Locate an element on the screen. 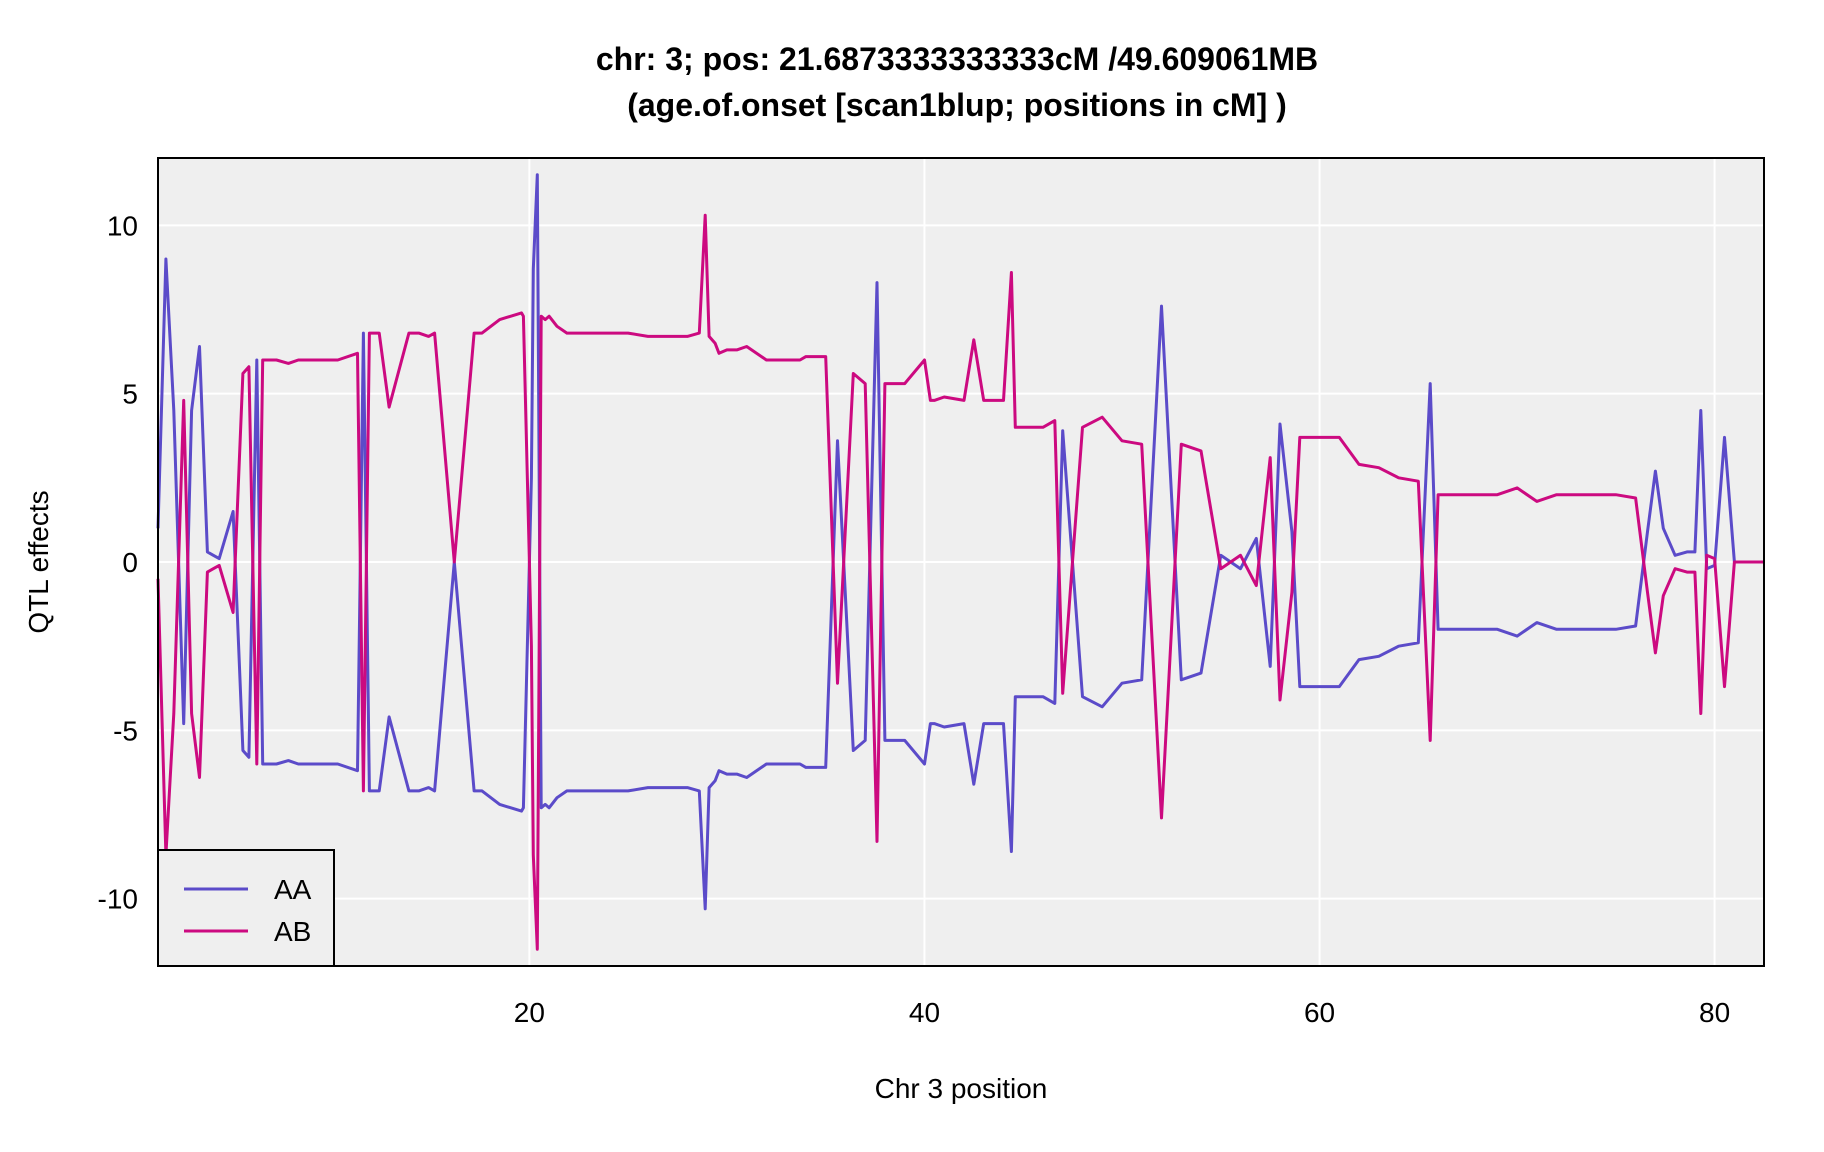  y-axis-label: QTL effects is located at coordinates (38, 561).